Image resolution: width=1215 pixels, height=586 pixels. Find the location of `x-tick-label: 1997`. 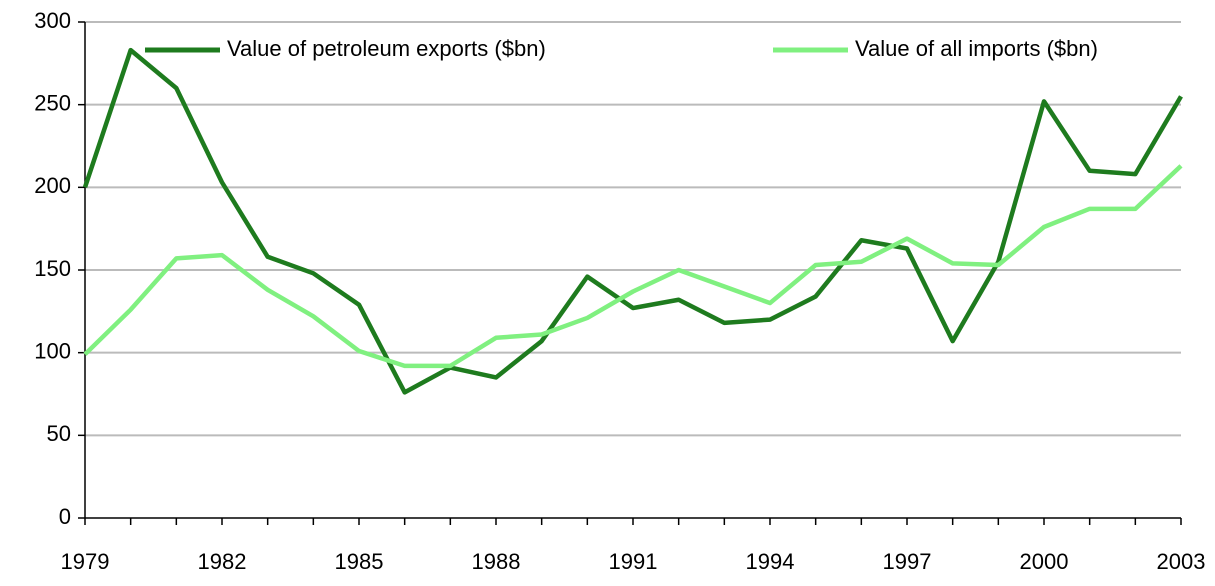

x-tick-label: 1997 is located at coordinates (907, 561).